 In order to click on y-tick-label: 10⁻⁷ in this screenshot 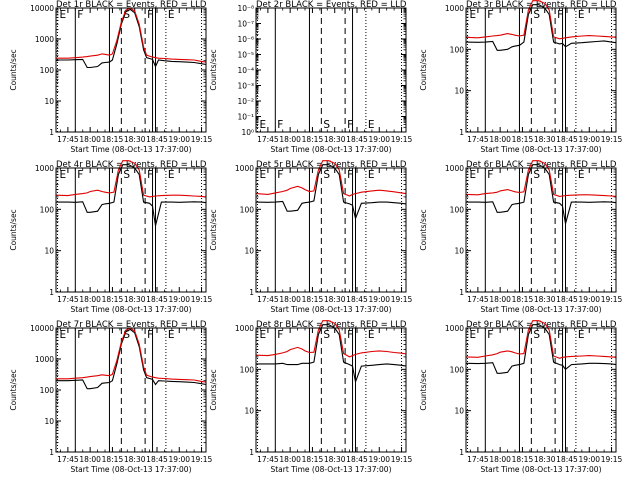, I will do `click(245, 24)`.